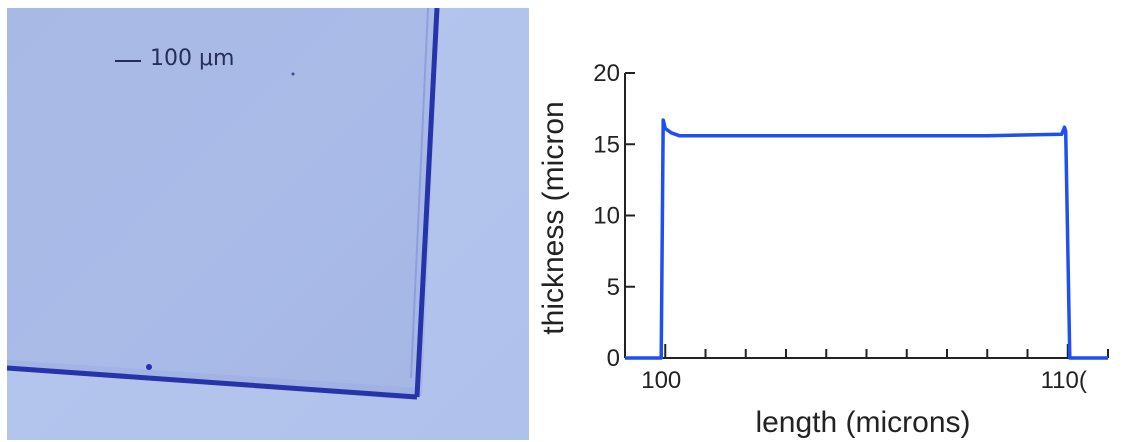 The image size is (1125, 442). I want to click on y-axis-title: thickness (micron, so click(553, 217).